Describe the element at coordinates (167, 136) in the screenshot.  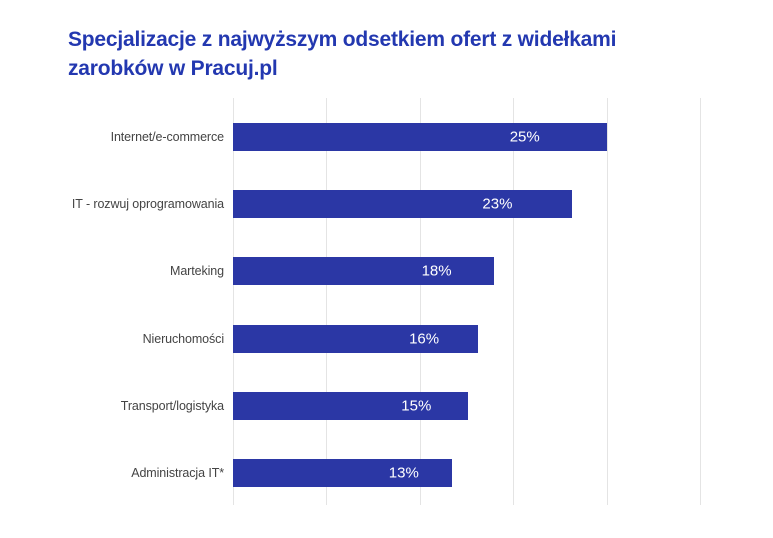
I see `category-label: Internet/e-commerce` at that location.